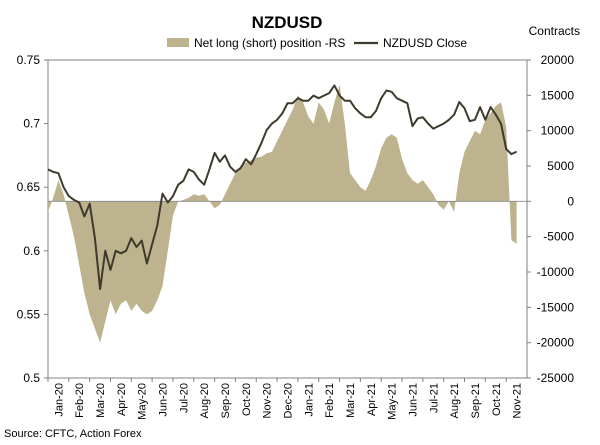 The image size is (600, 445). What do you see at coordinates (178, 42) in the screenshot?
I see `legend-swatch-area` at bounding box center [178, 42].